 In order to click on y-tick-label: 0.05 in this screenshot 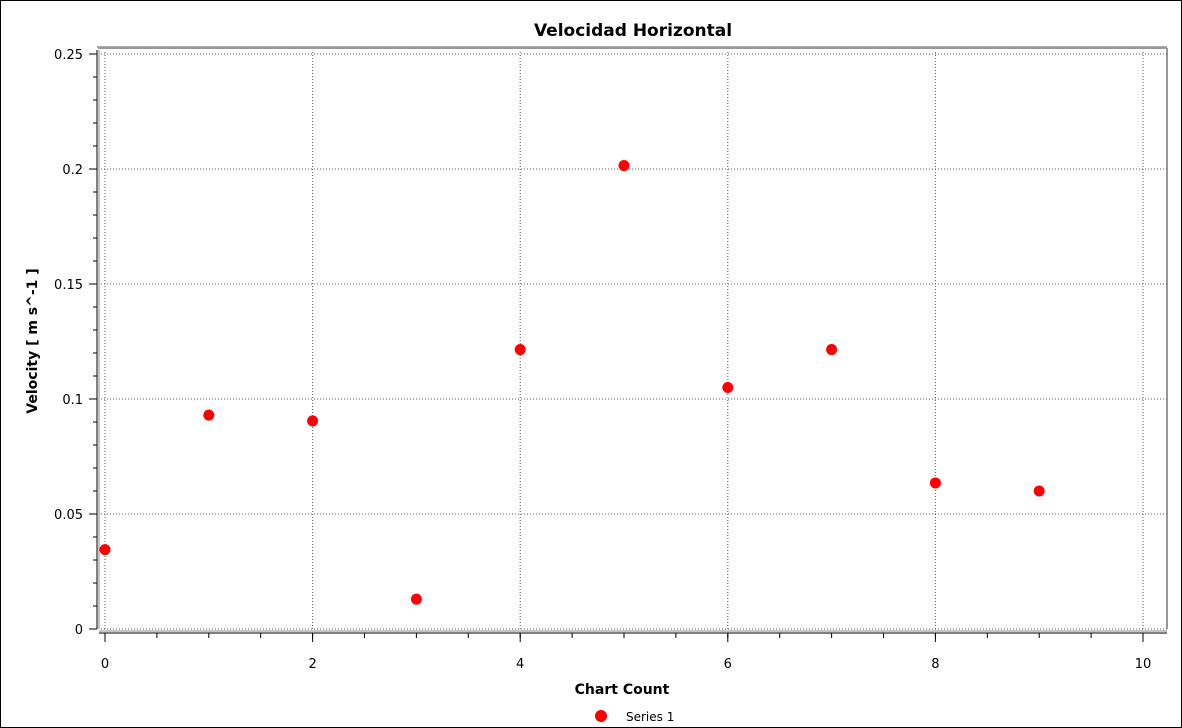, I will do `click(68, 515)`.